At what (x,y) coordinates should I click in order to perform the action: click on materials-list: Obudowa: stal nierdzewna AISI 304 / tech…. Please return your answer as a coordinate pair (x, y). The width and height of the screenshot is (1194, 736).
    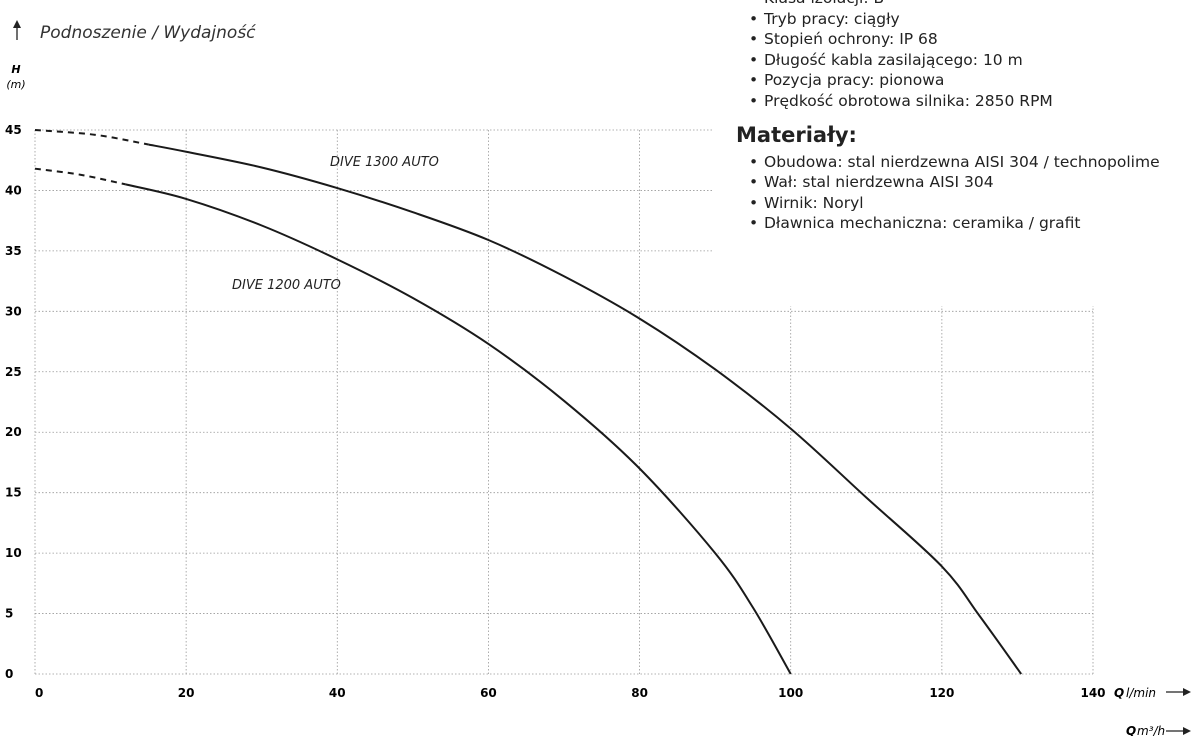
    Looking at the image, I should click on (951, 193).